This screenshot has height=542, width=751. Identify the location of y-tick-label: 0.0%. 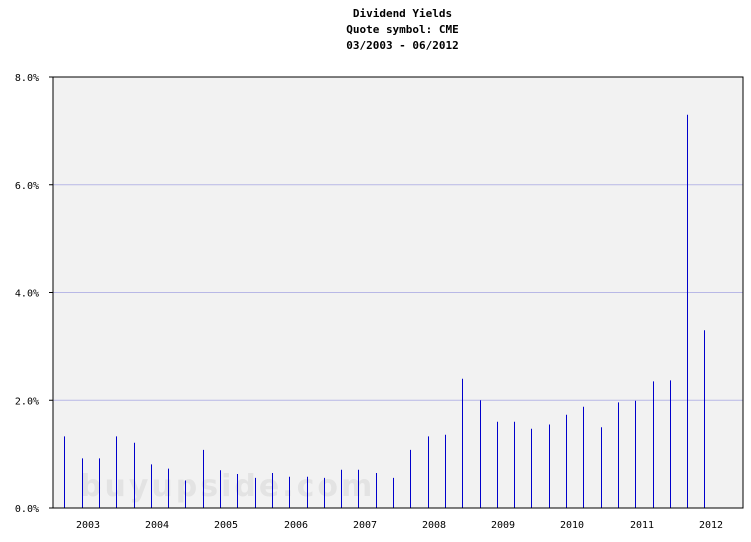
(27, 509).